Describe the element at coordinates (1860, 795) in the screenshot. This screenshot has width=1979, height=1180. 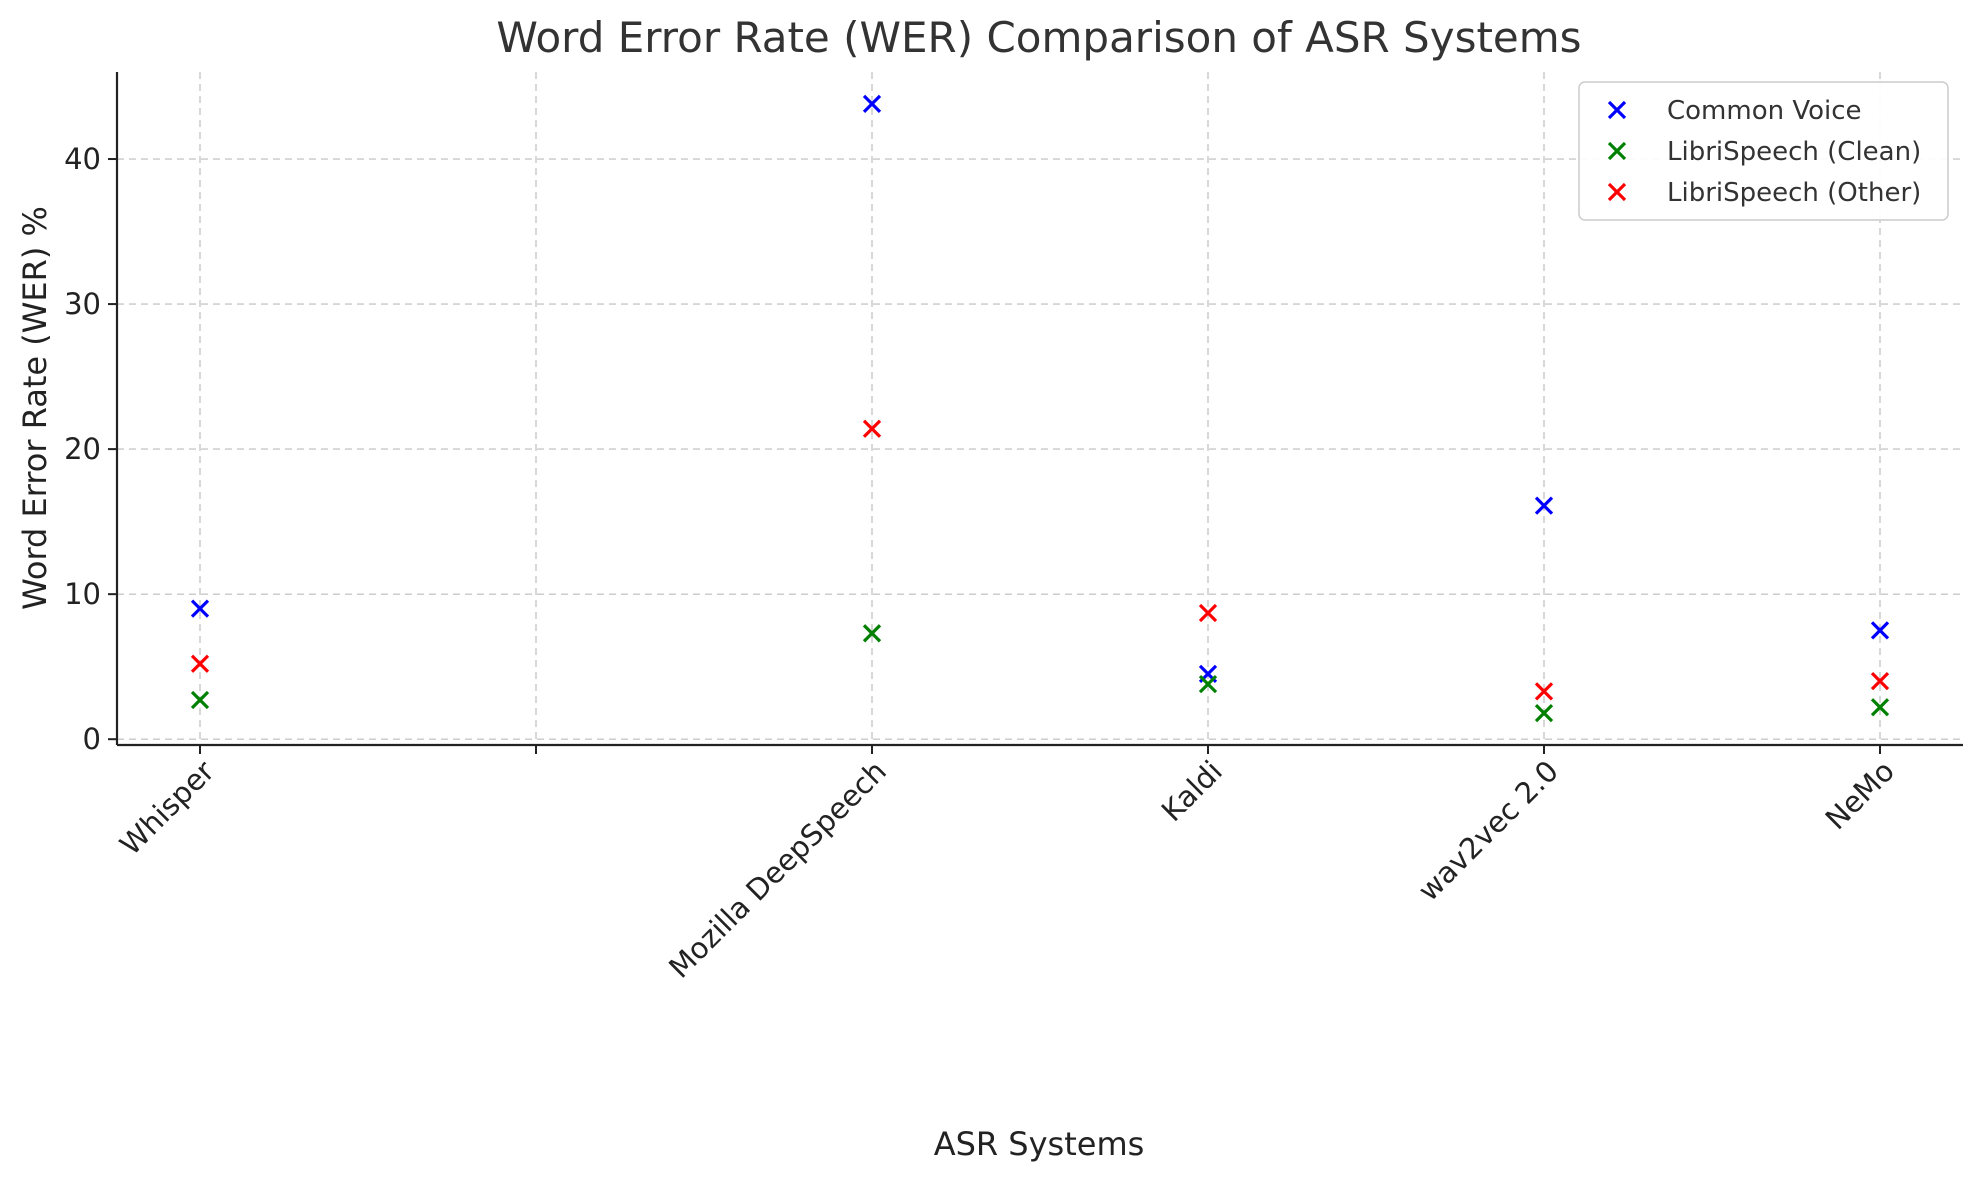
I see `x-tick-label: NeMo` at that location.